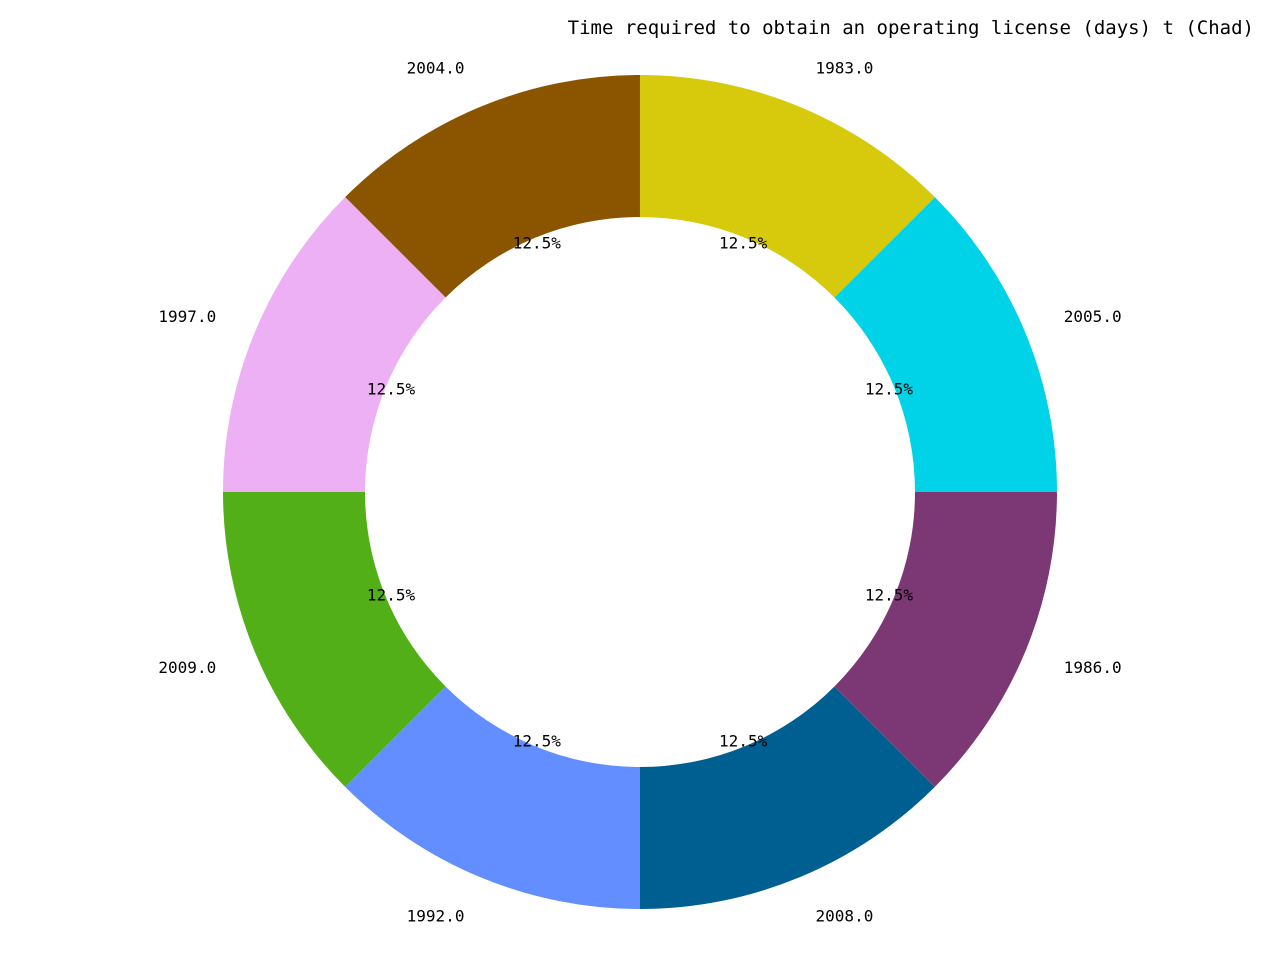  I want to click on slice-percent-2005.0: 12.5%, so click(889, 388).